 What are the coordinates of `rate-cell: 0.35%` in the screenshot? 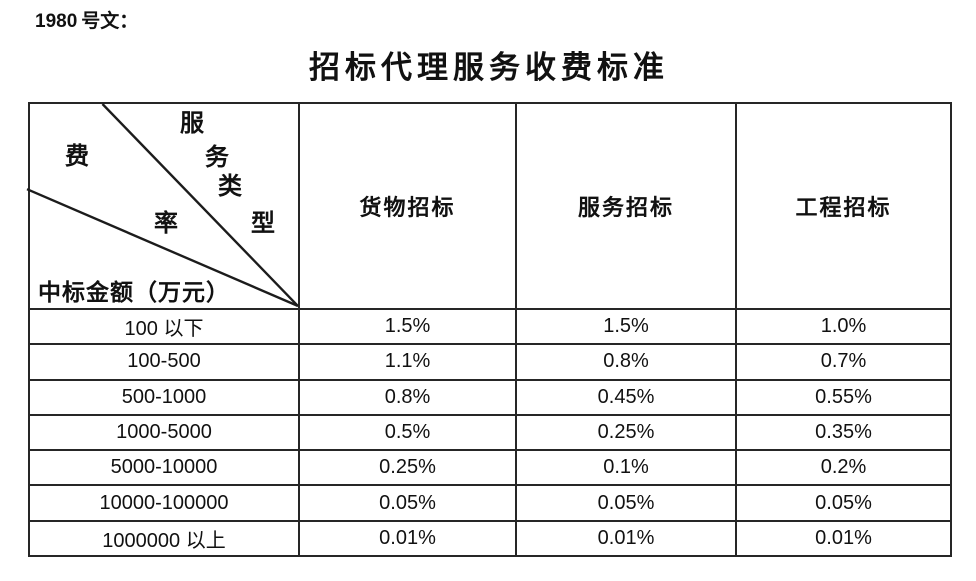 It's located at (843, 432).